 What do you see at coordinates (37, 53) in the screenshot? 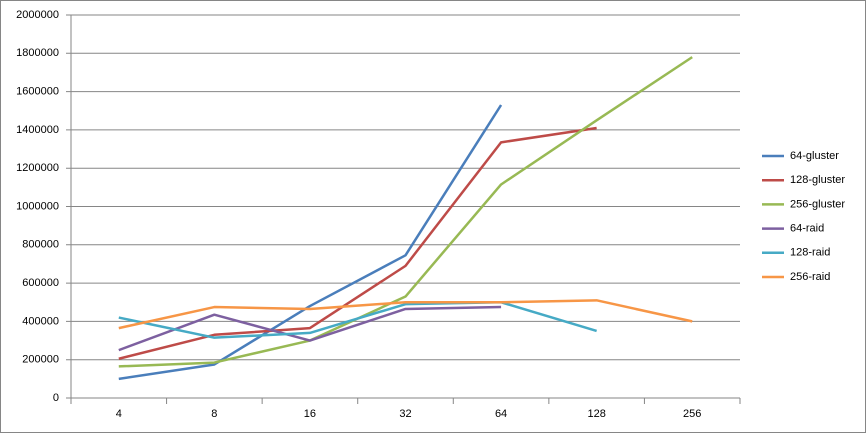
I see `y-tick-label: 1800000` at bounding box center [37, 53].